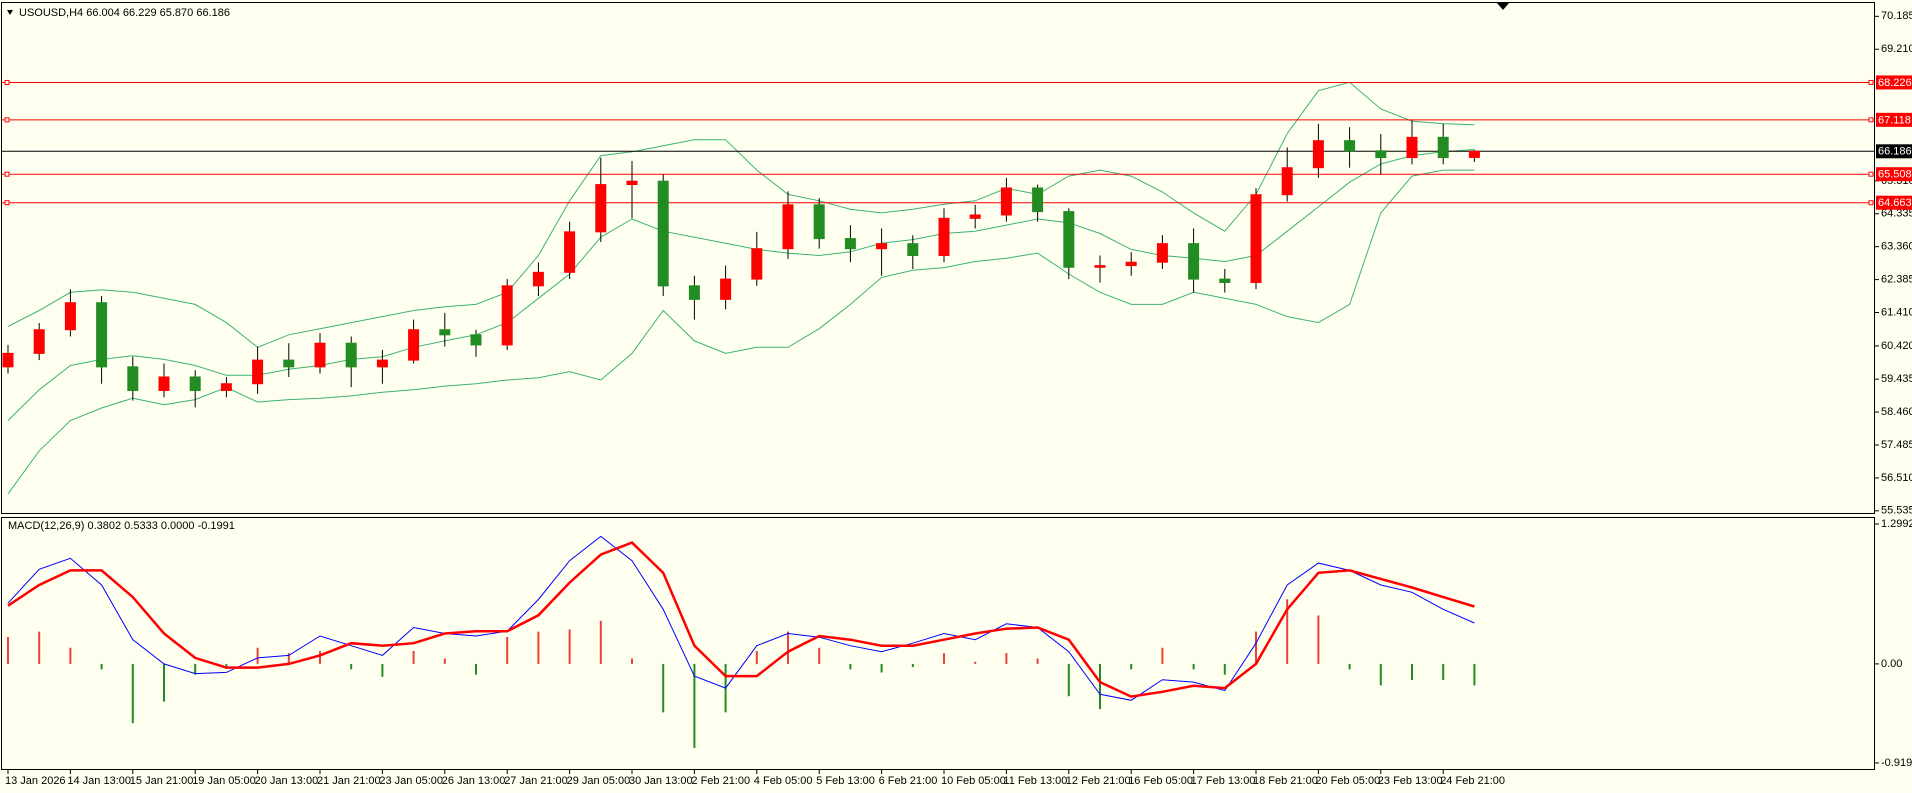  What do you see at coordinates (162, 781) in the screenshot?
I see `x-tick-label: 15 Jan 21:00` at bounding box center [162, 781].